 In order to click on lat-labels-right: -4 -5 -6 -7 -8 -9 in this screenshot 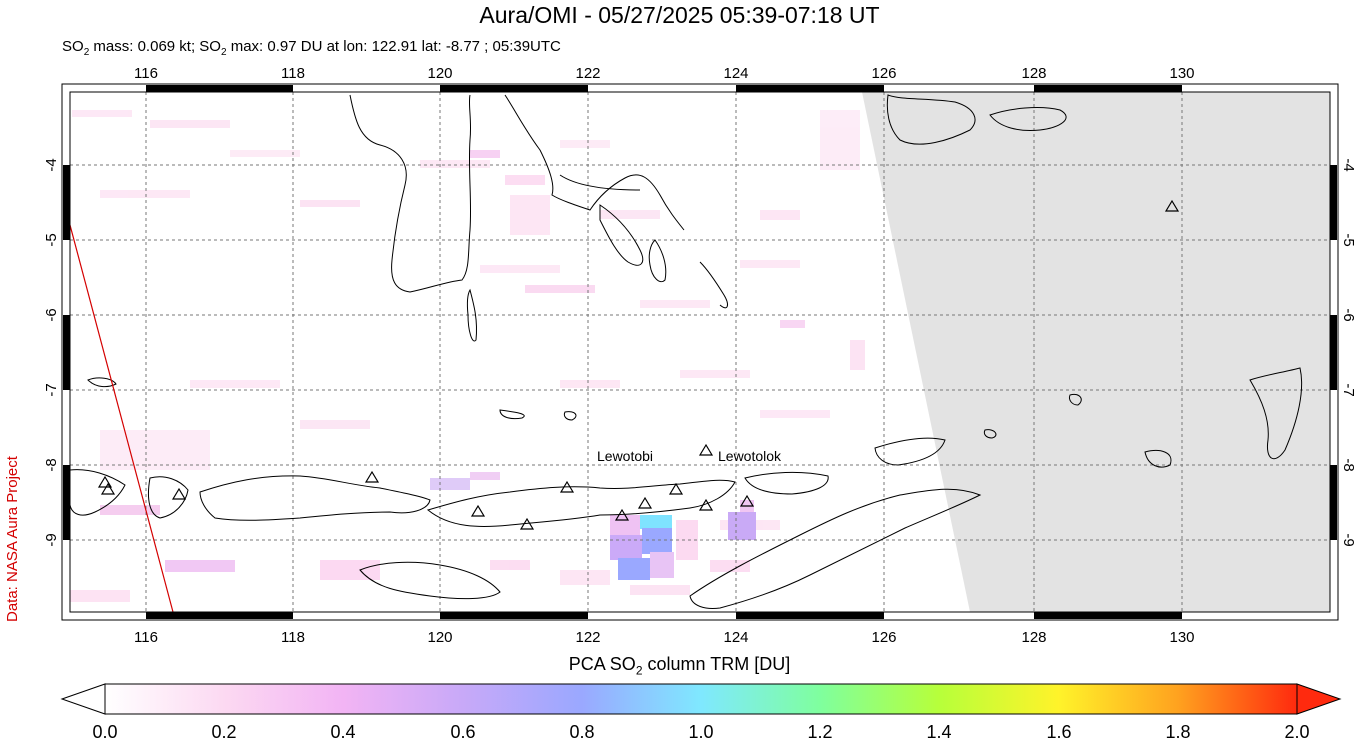, I will do `click(1348, 352)`.